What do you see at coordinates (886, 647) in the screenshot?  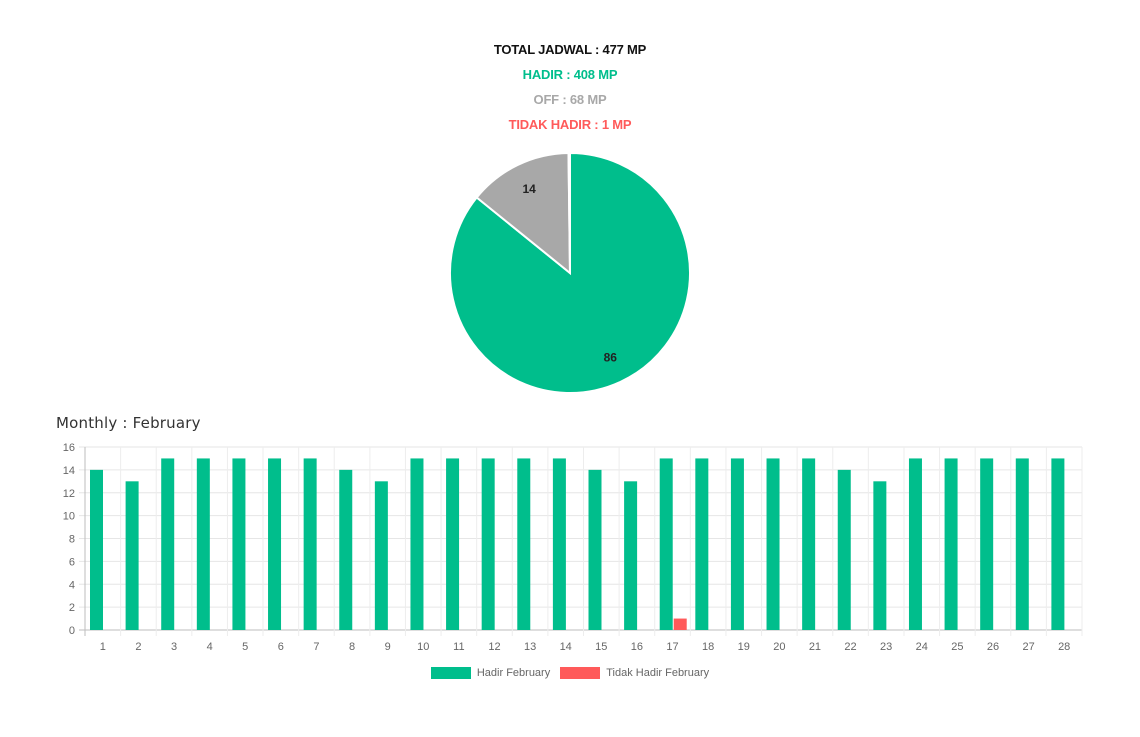 I see `x-tick-label: 23` at bounding box center [886, 647].